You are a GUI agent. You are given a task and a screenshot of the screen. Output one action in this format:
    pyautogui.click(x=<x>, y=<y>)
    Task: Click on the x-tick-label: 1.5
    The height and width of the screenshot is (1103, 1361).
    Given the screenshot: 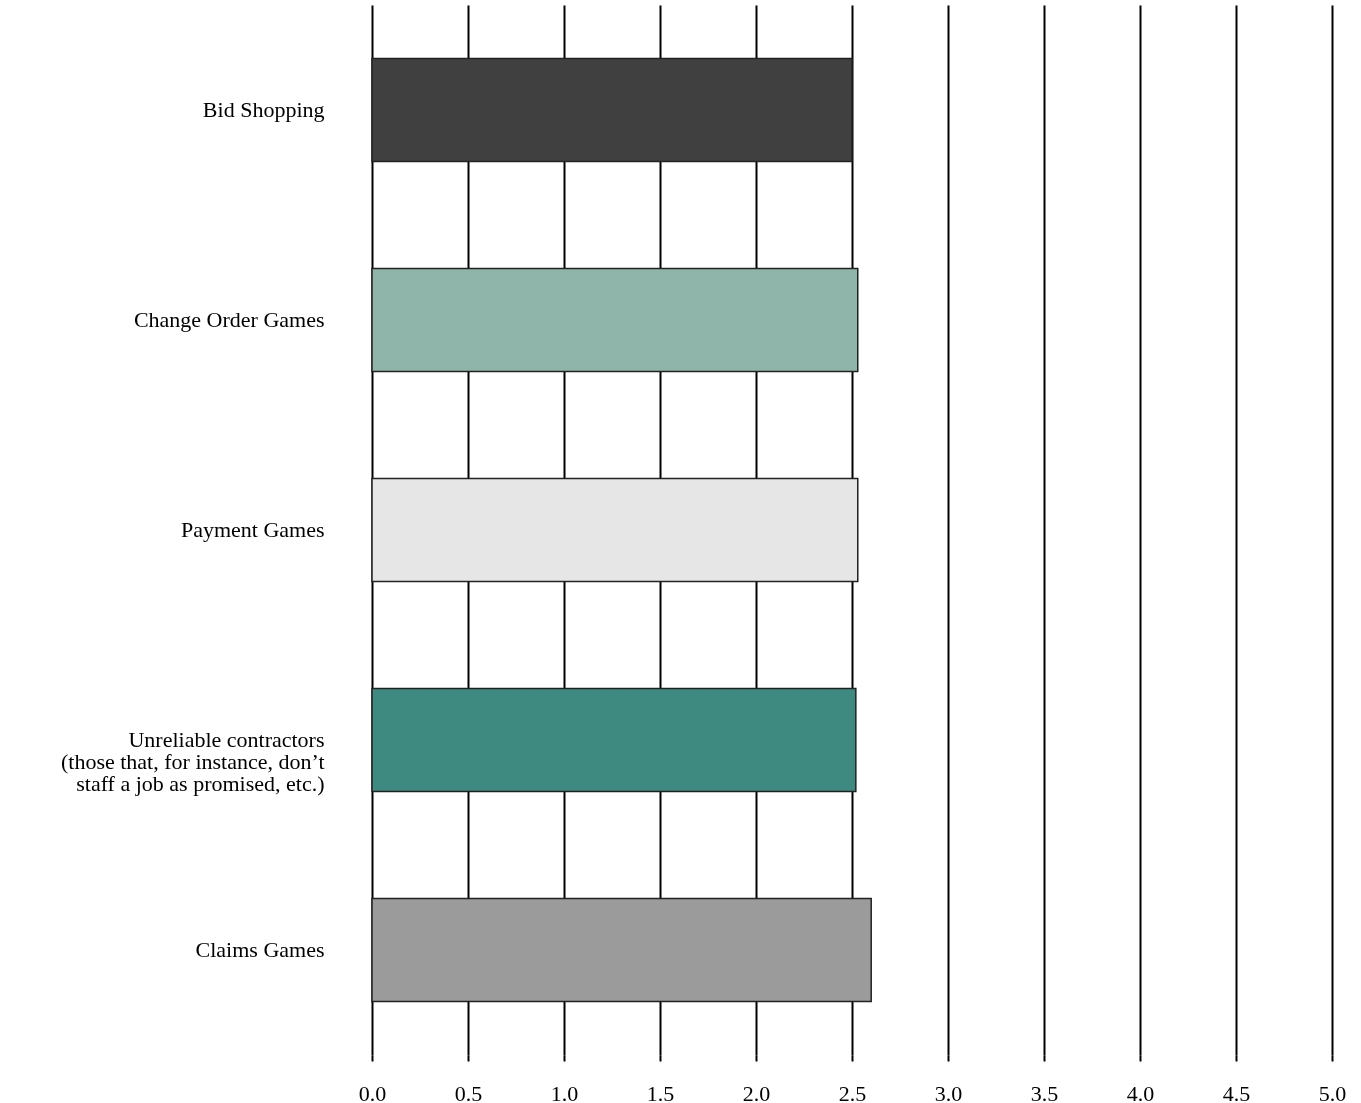 What is the action you would take?
    pyautogui.click(x=660, y=1091)
    